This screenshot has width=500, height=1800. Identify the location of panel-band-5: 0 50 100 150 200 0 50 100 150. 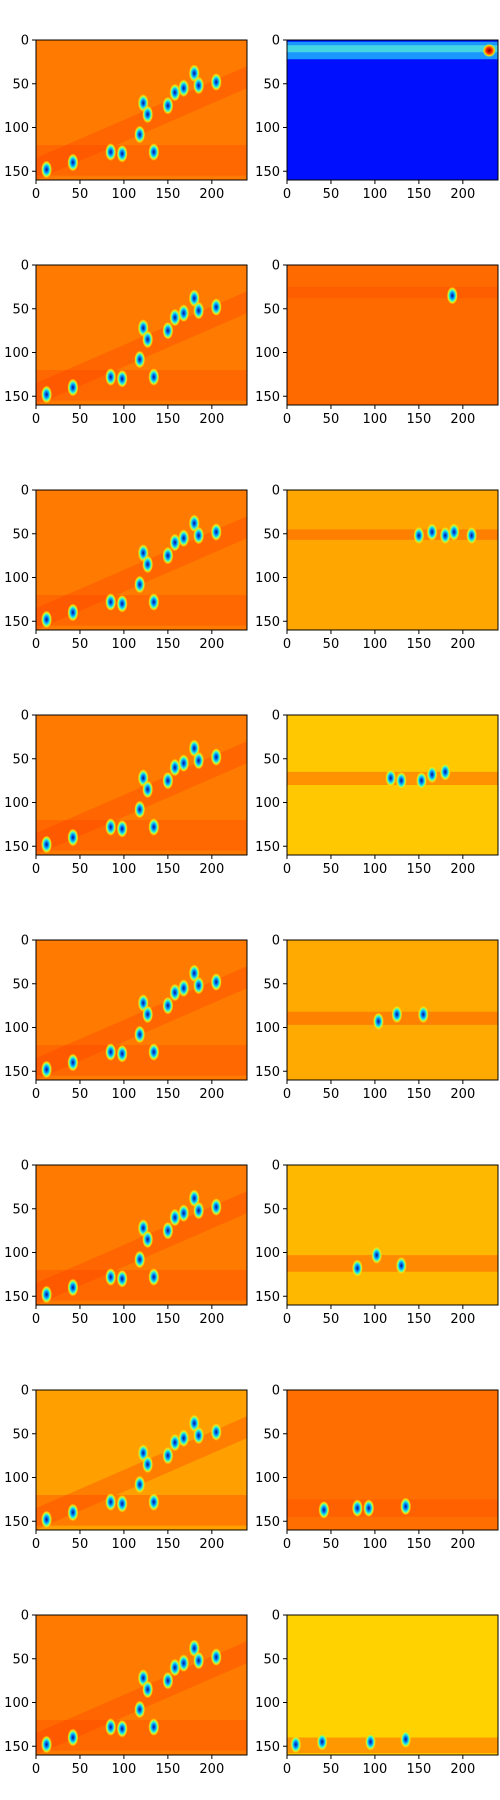
(377, 1243).